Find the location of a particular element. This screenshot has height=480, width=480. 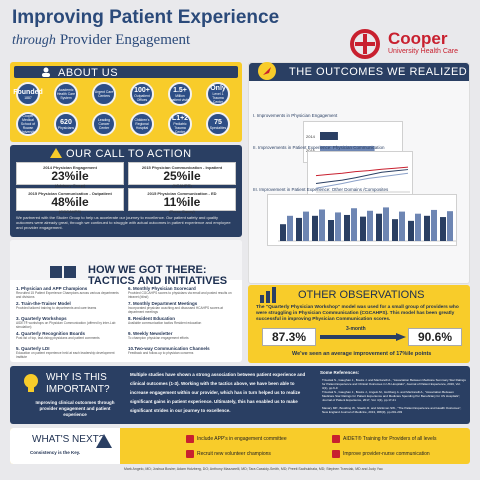

next-item-4: Improve provider-nurse communication is located at coordinates (381, 454).